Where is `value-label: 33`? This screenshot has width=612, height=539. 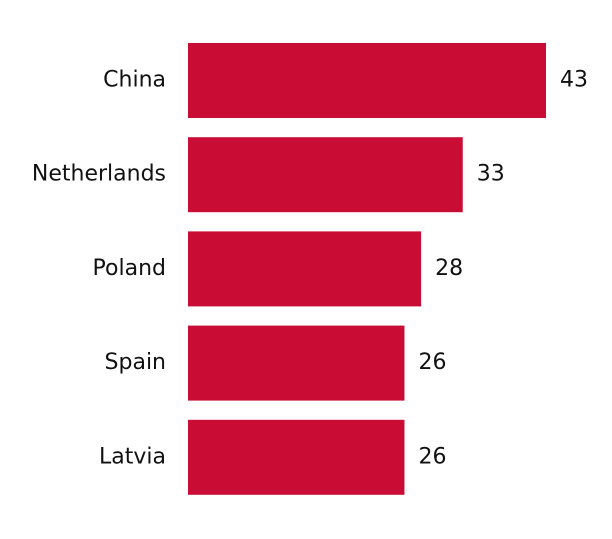 value-label: 33 is located at coordinates (491, 174).